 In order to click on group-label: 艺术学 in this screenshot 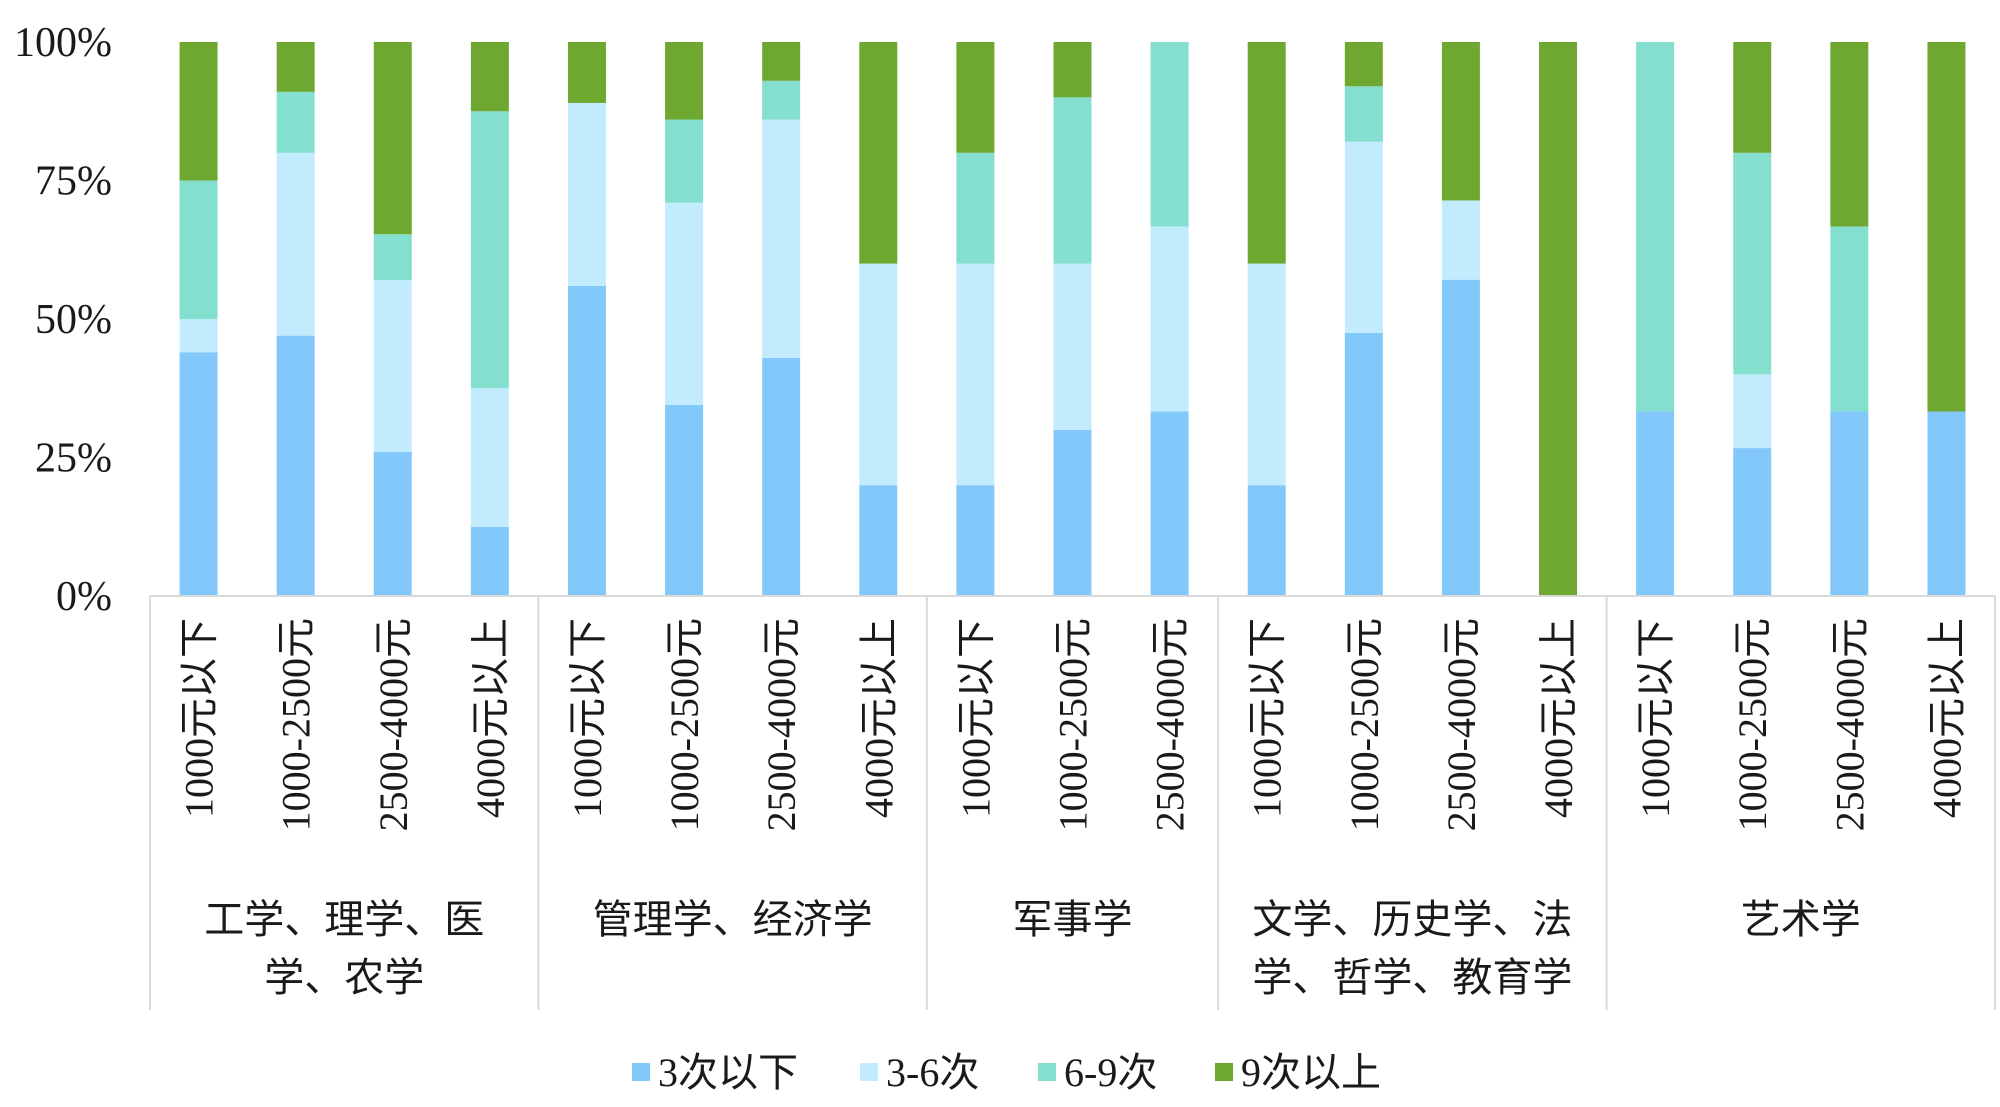, I will do `click(1801, 919)`.